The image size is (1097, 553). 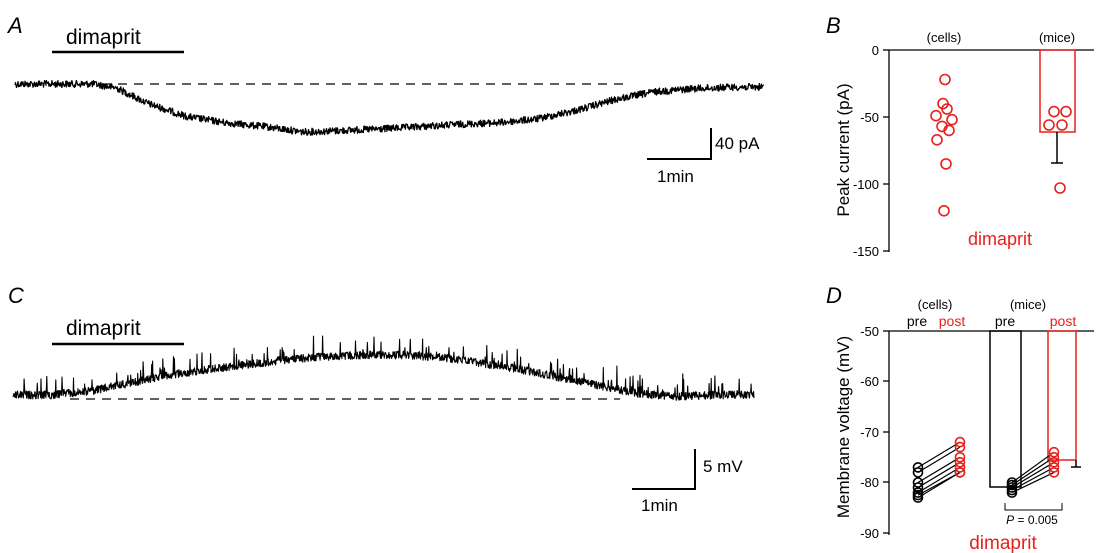 I want to click on panel-d-p-value: P = 0.005, so click(x=1032, y=520).